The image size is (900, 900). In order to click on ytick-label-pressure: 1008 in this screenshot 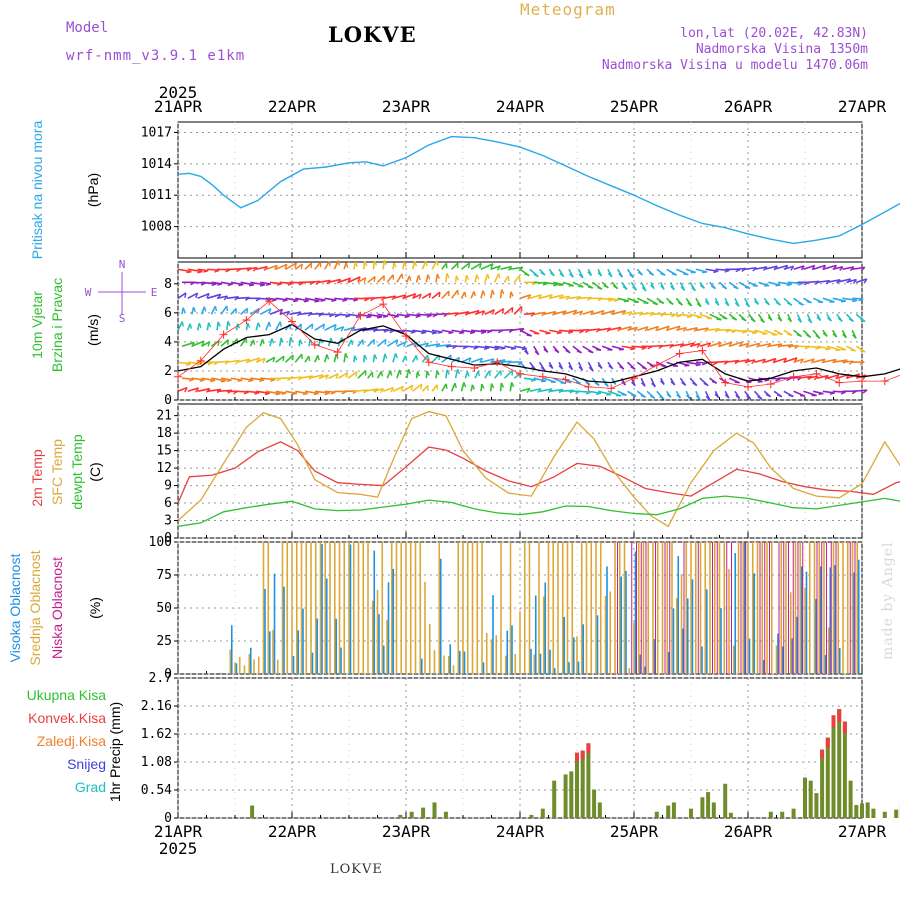, I will do `click(156, 227)`.